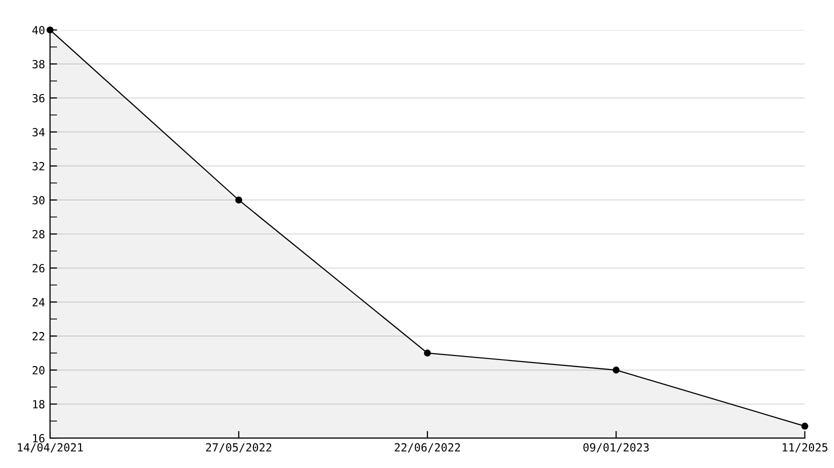  I want to click on y-tick-label: 20, so click(38, 370).